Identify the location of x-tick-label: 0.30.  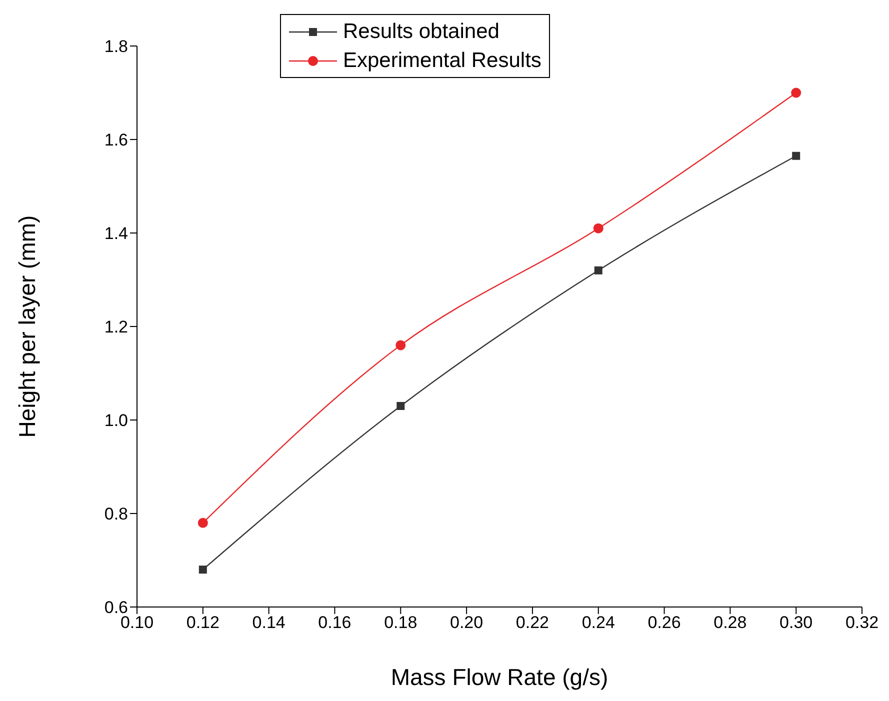
(796, 622).